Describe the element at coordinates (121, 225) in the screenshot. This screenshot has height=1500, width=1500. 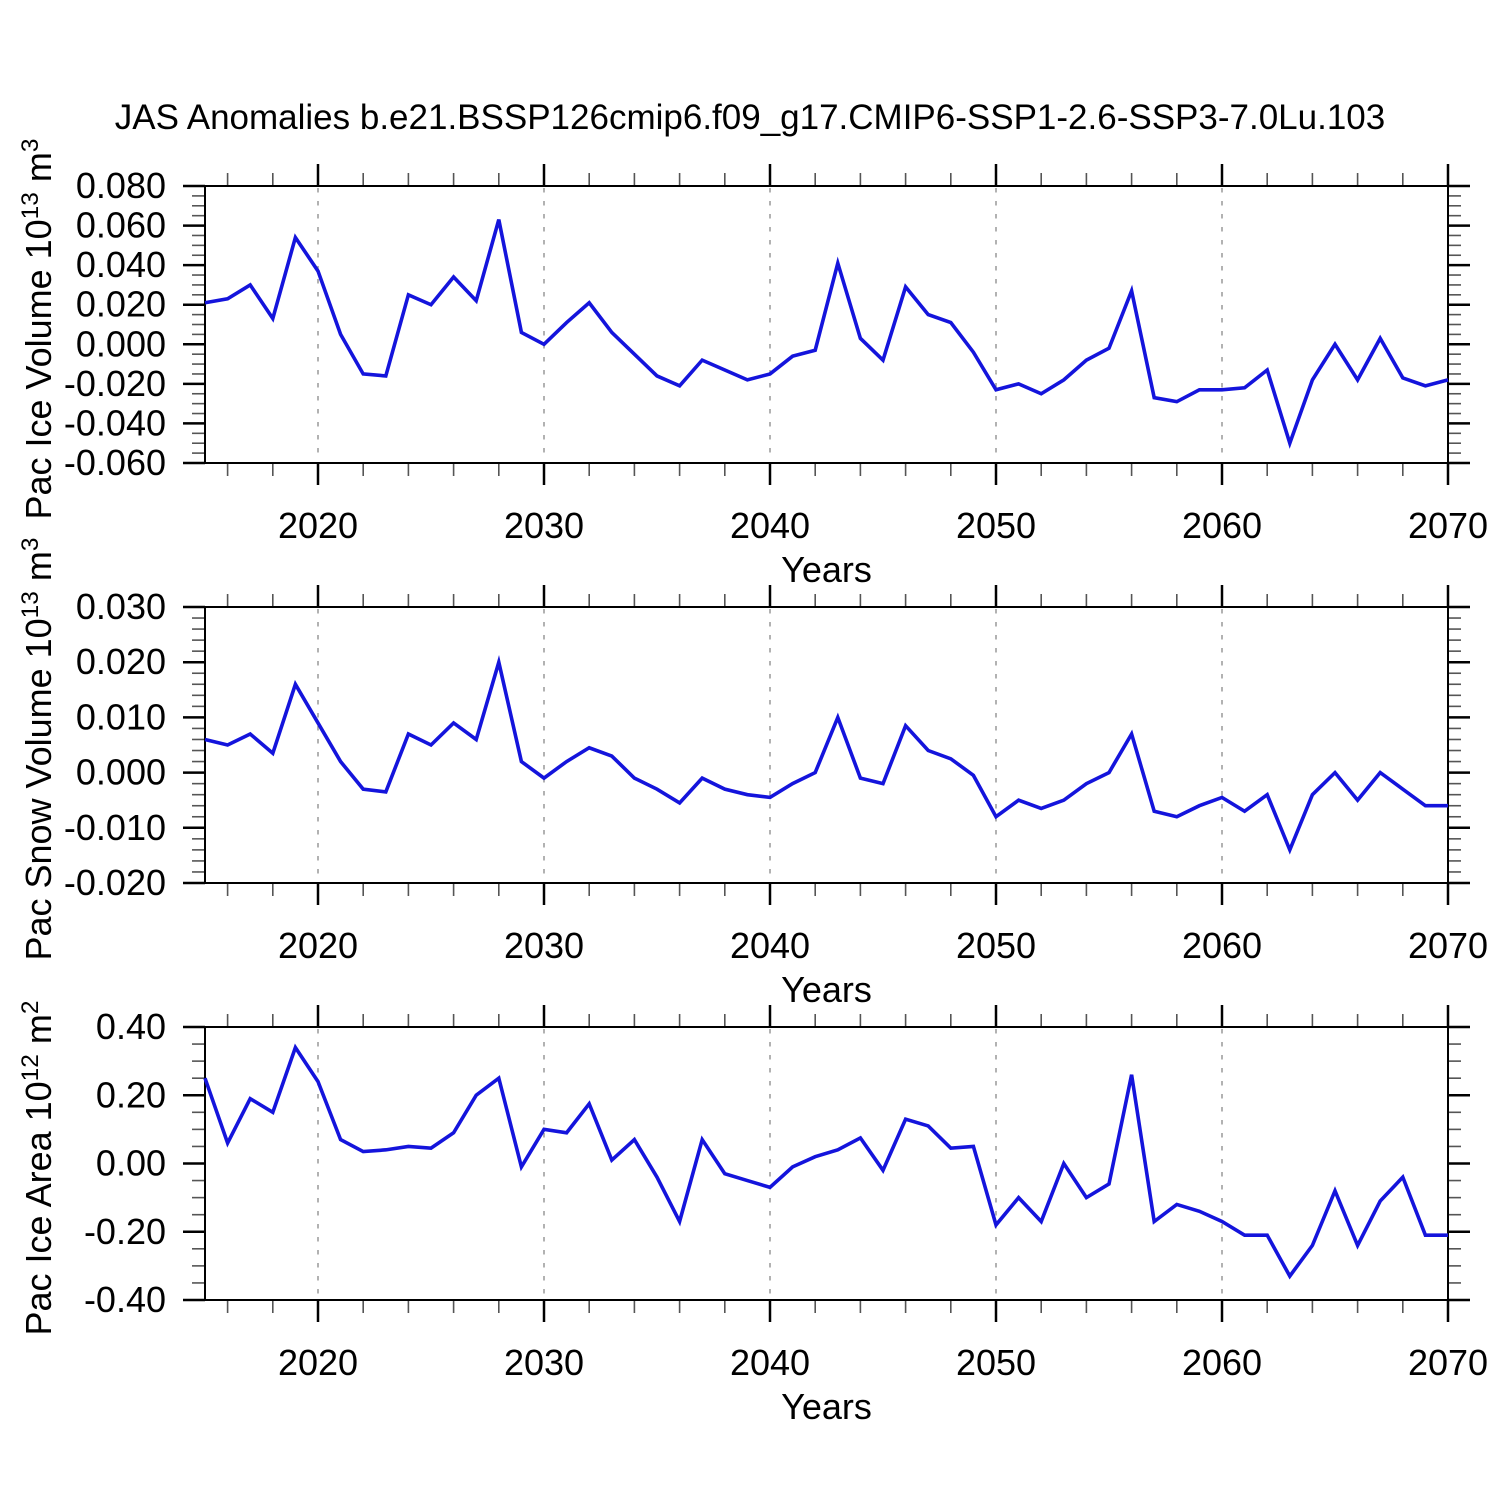
I see `y-tick-label: 0.060` at that location.